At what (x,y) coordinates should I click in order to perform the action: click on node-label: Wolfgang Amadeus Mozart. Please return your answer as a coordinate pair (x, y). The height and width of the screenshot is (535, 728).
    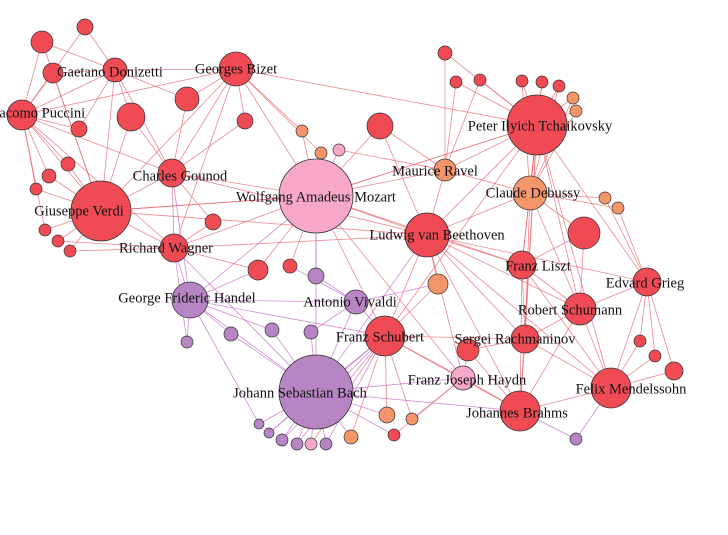
    Looking at the image, I should click on (316, 197).